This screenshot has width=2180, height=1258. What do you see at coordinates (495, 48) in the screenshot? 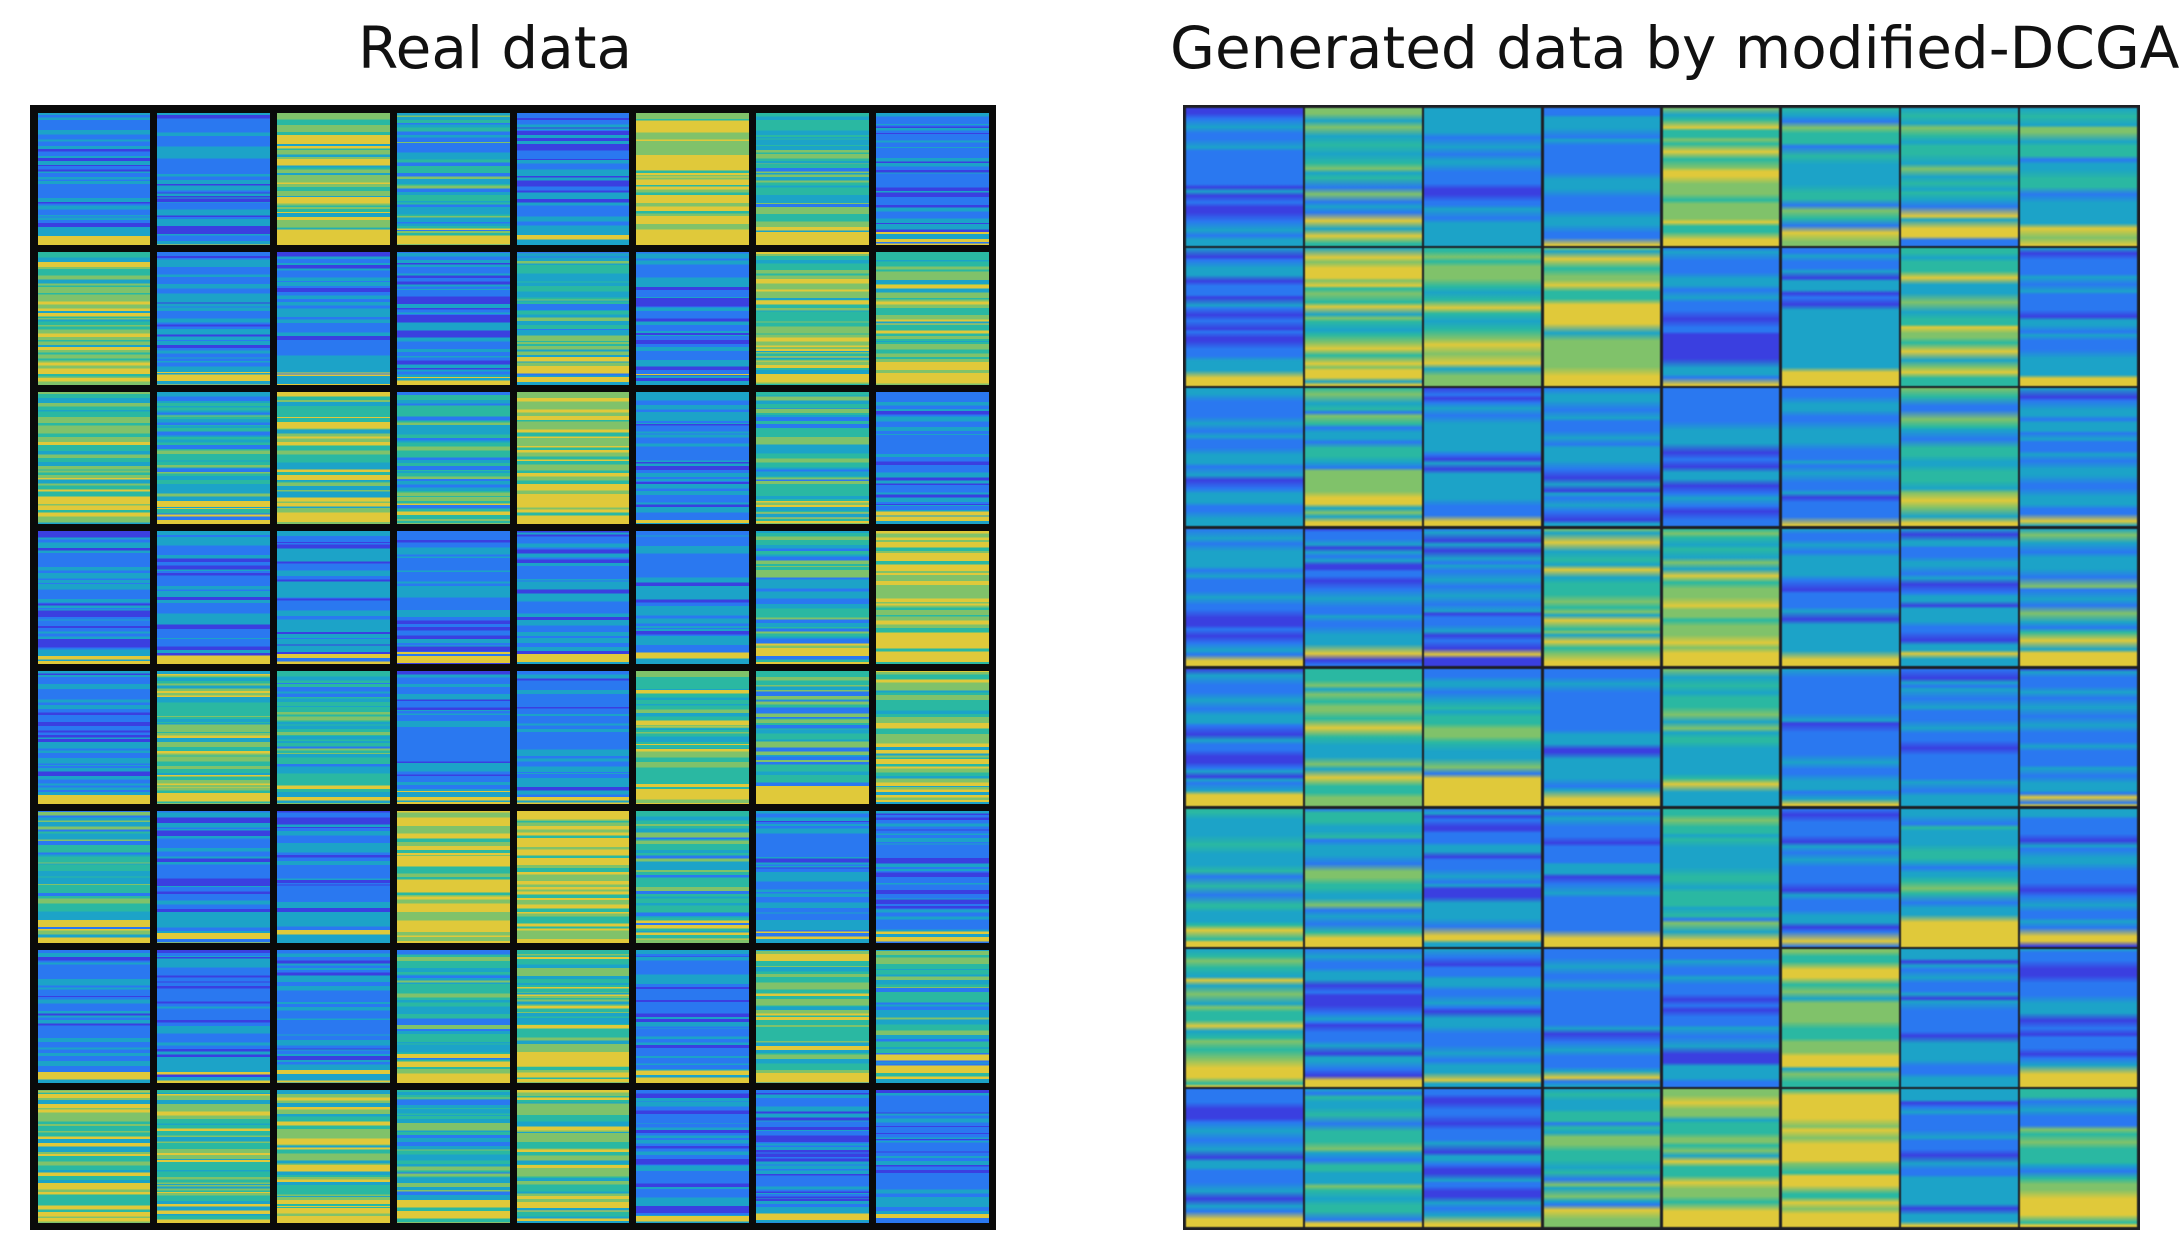
I see `panel-title-real: Real data` at bounding box center [495, 48].